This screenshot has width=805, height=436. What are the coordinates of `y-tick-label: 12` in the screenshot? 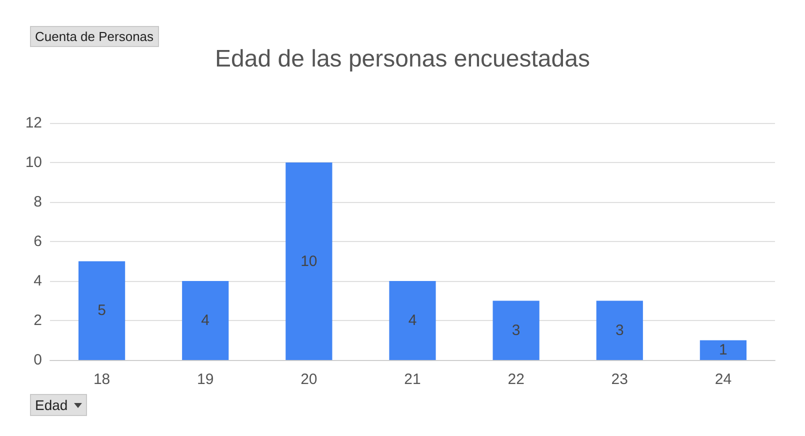 It's located at (33, 123).